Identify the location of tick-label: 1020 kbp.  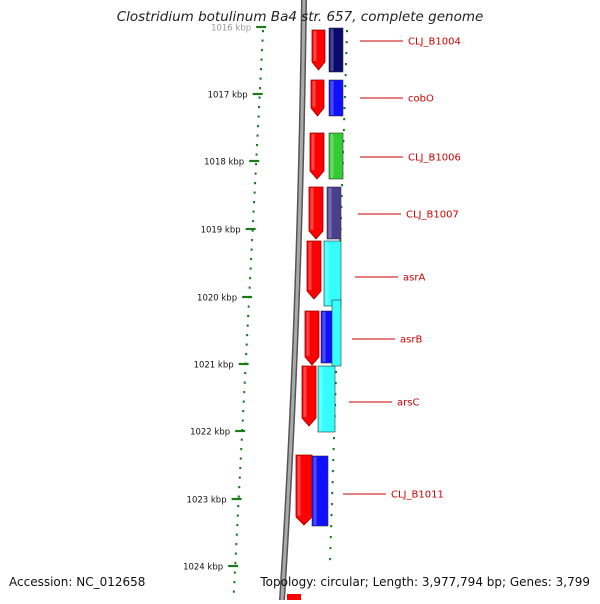
(217, 299).